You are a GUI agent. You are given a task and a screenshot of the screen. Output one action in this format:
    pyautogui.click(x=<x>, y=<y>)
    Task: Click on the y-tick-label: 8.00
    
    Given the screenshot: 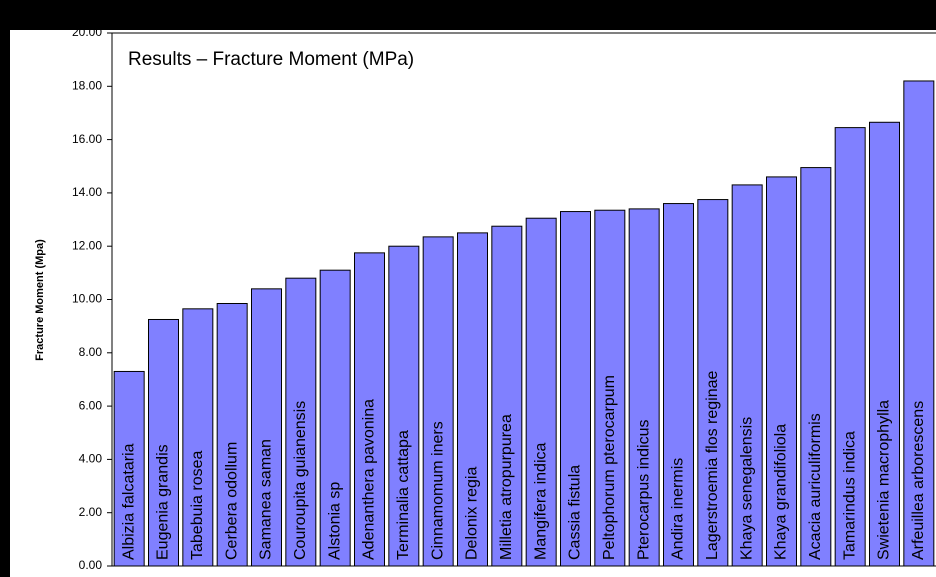 What is the action you would take?
    pyautogui.click(x=91, y=352)
    